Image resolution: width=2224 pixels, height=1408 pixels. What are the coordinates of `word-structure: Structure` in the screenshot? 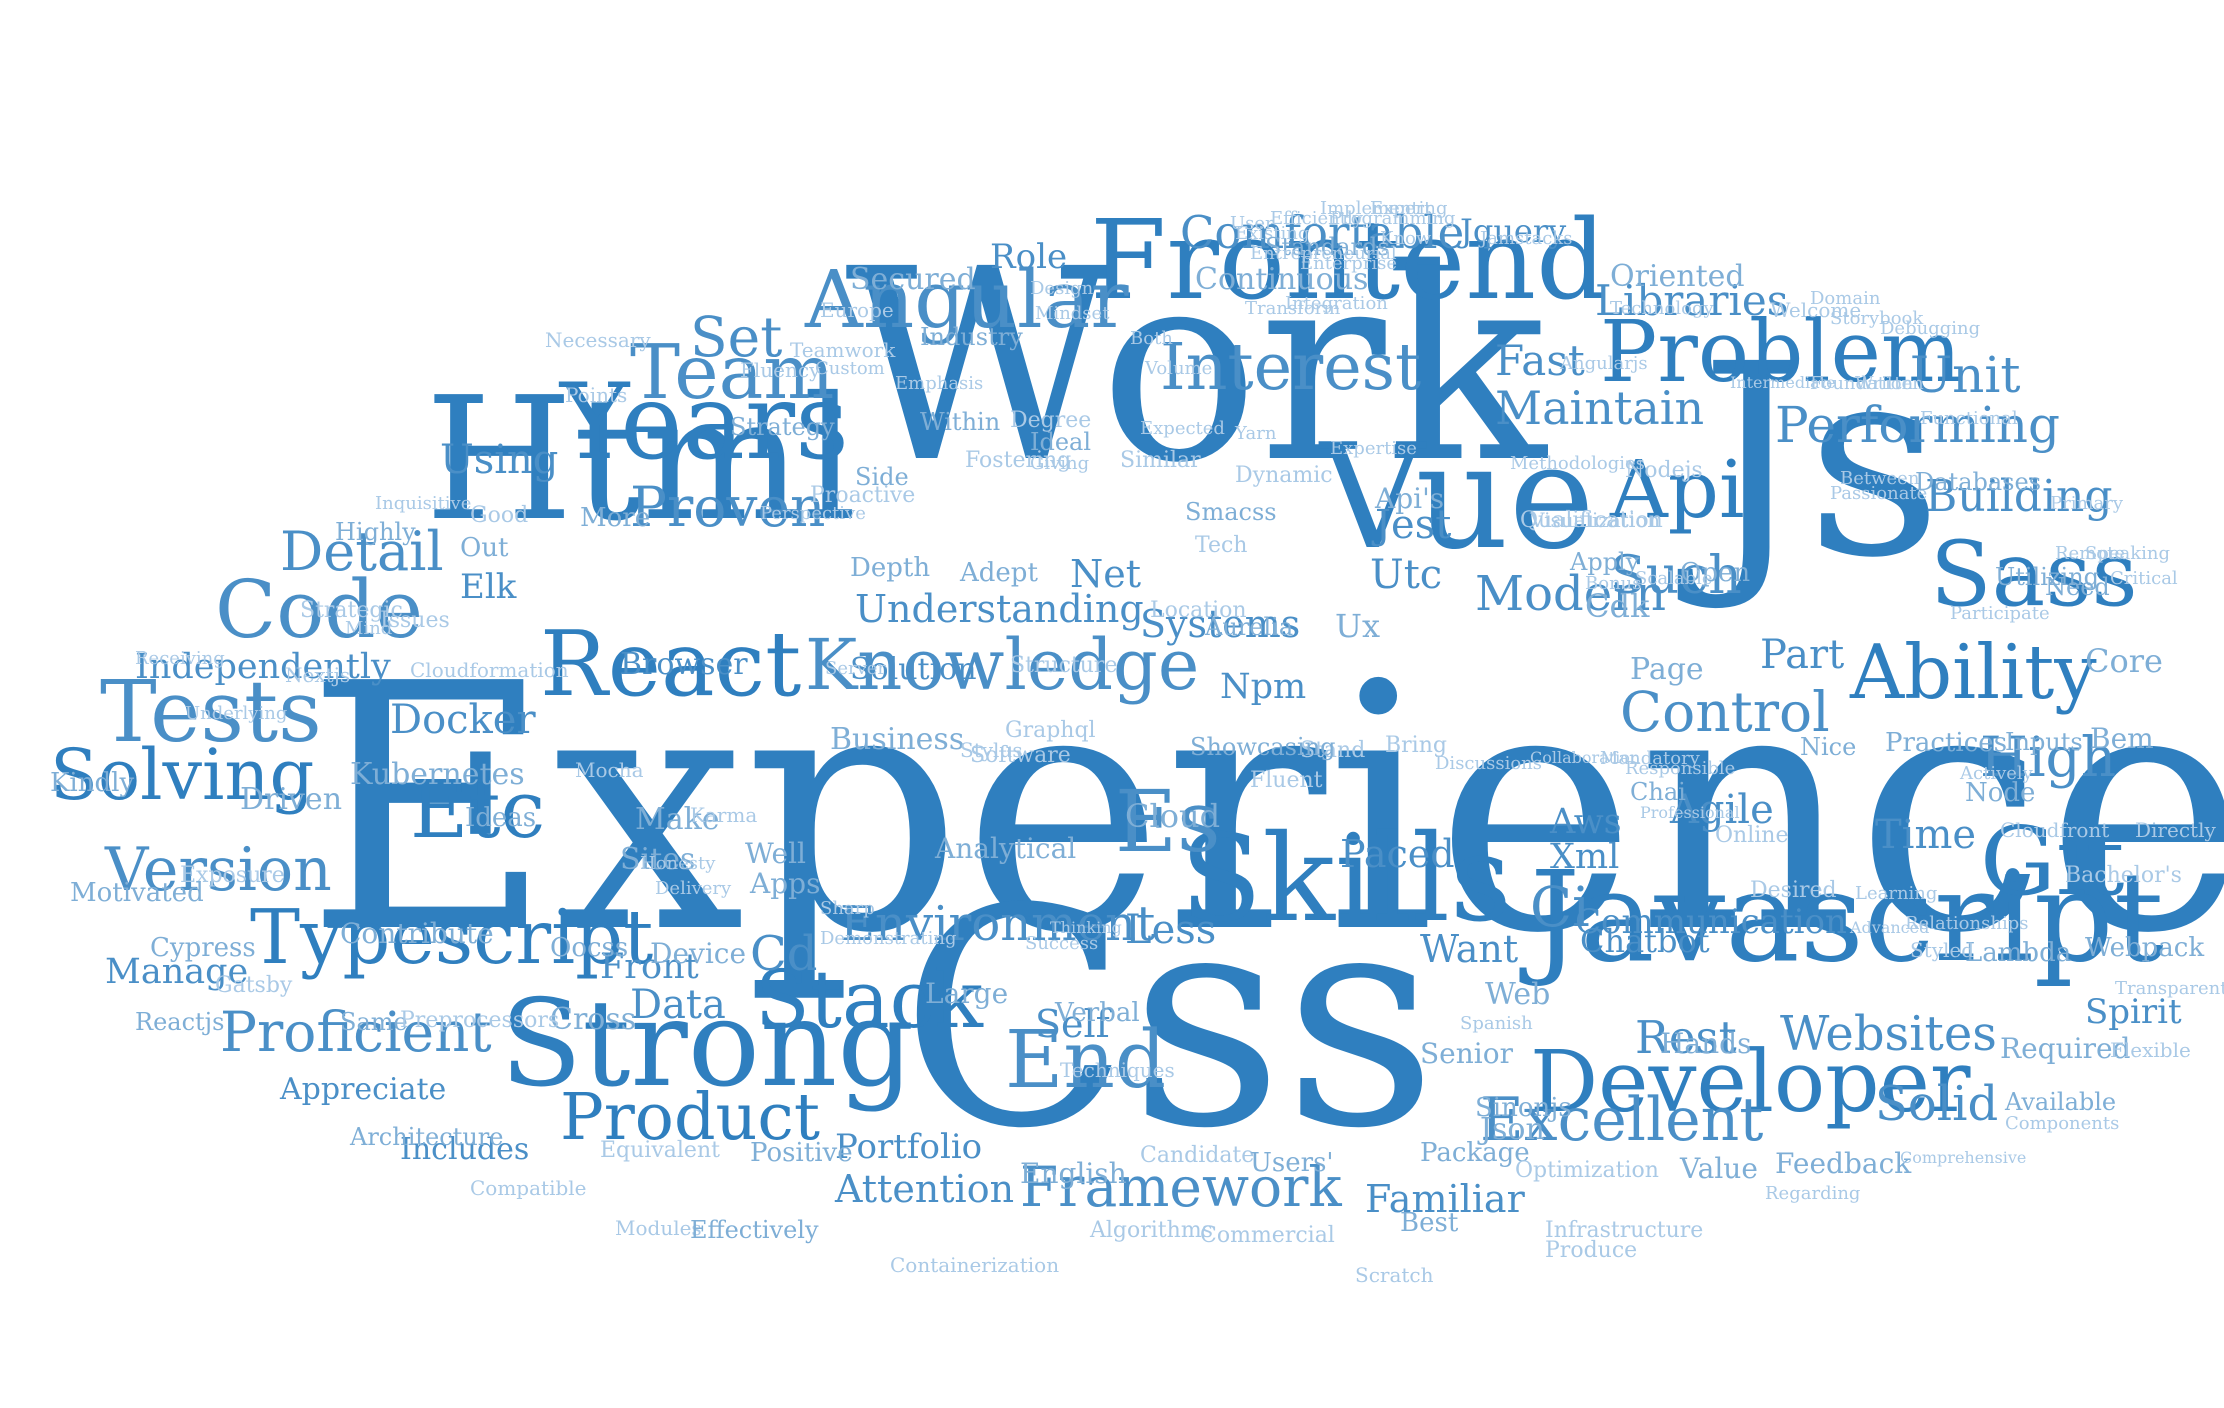 It's located at (1064, 665).